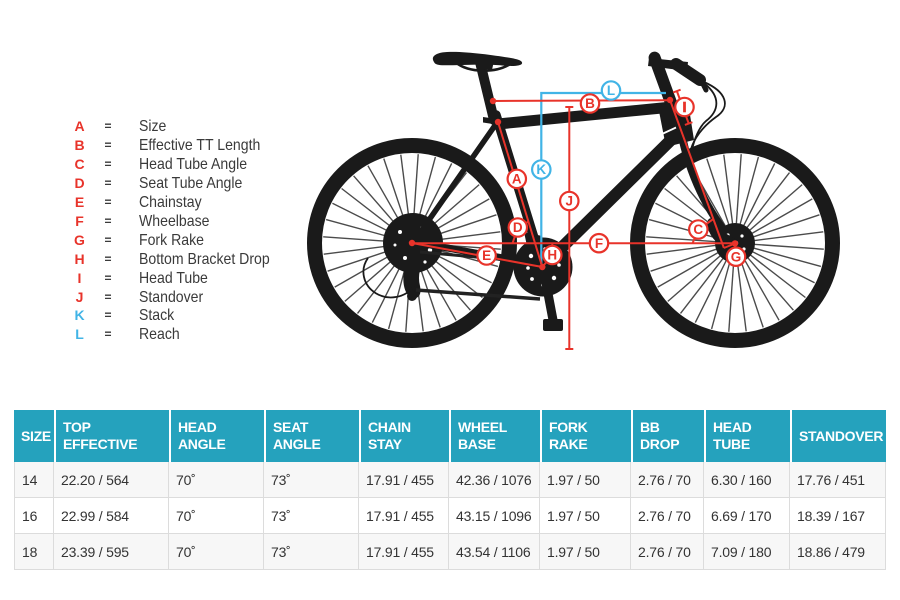 The width and height of the screenshot is (900, 600). I want to click on svg-text: H, so click(552, 255).